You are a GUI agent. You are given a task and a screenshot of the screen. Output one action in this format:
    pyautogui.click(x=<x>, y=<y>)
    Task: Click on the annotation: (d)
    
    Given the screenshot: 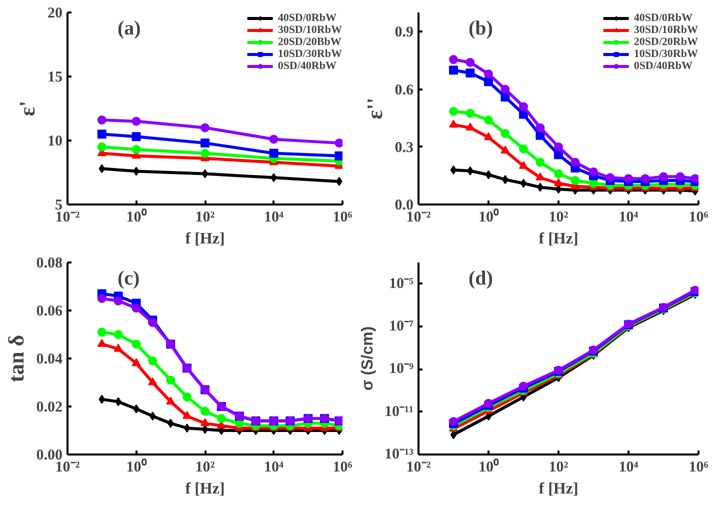 What is the action you would take?
    pyautogui.click(x=480, y=279)
    